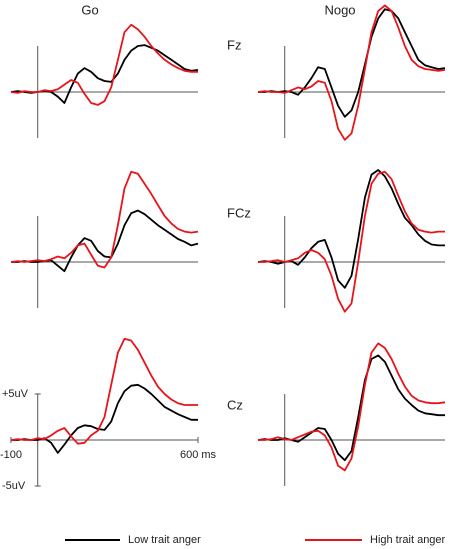 The width and height of the screenshot is (454, 549). What do you see at coordinates (14, 486) in the screenshot?
I see `y-tick-label: -5uV` at bounding box center [14, 486].